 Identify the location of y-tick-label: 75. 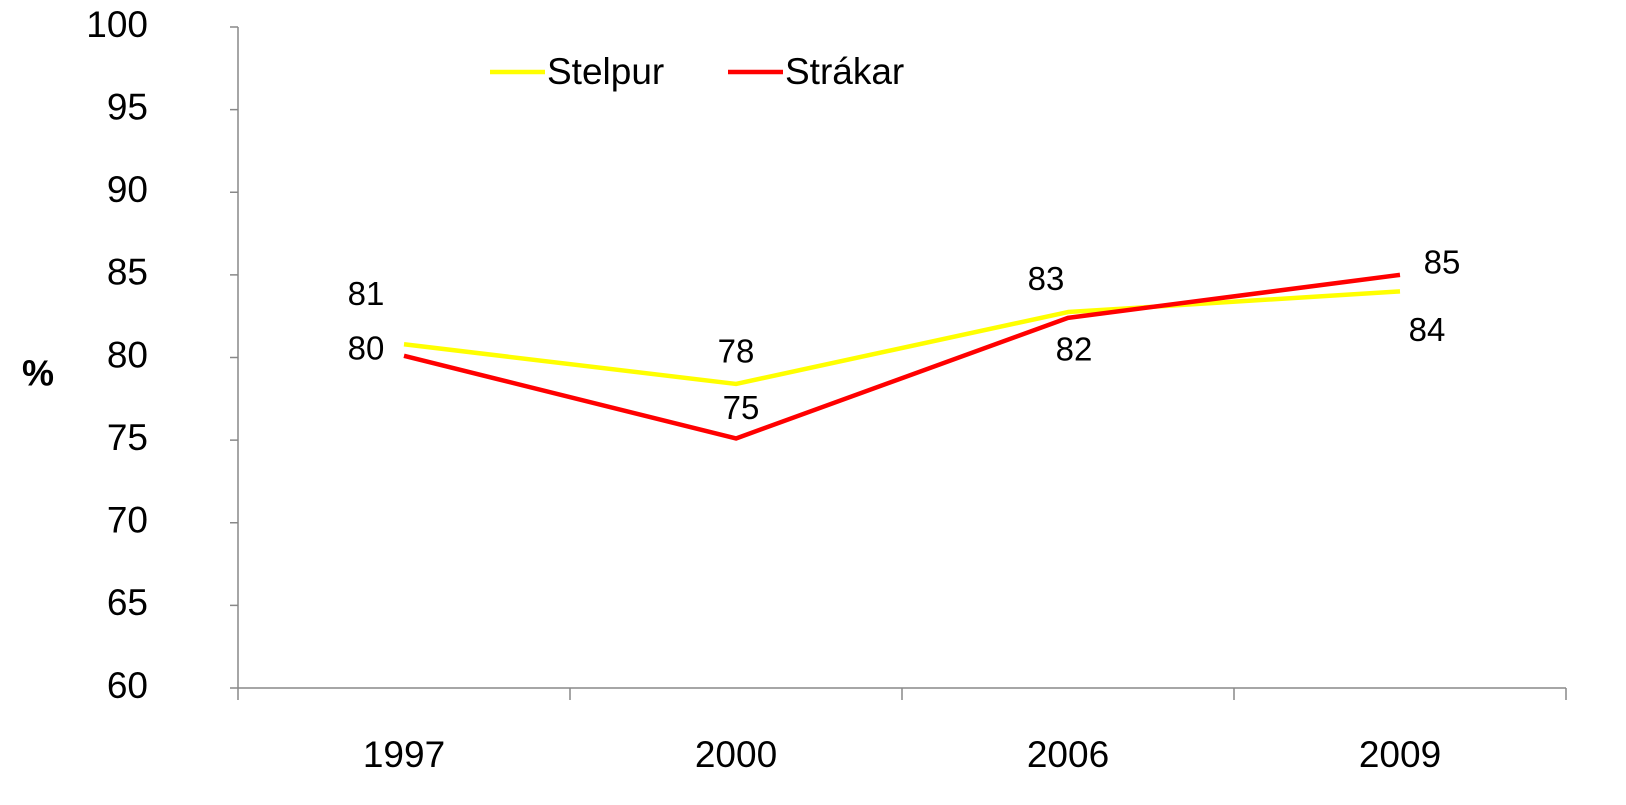
(127, 437).